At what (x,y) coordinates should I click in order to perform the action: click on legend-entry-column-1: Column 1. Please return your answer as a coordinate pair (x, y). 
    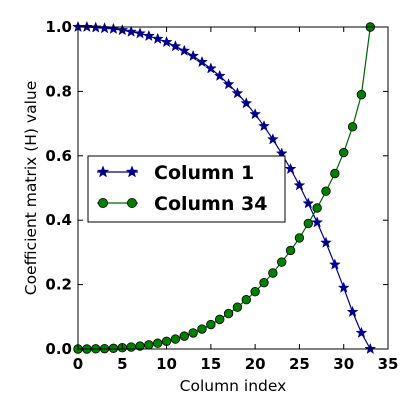
    Looking at the image, I should click on (175, 173).